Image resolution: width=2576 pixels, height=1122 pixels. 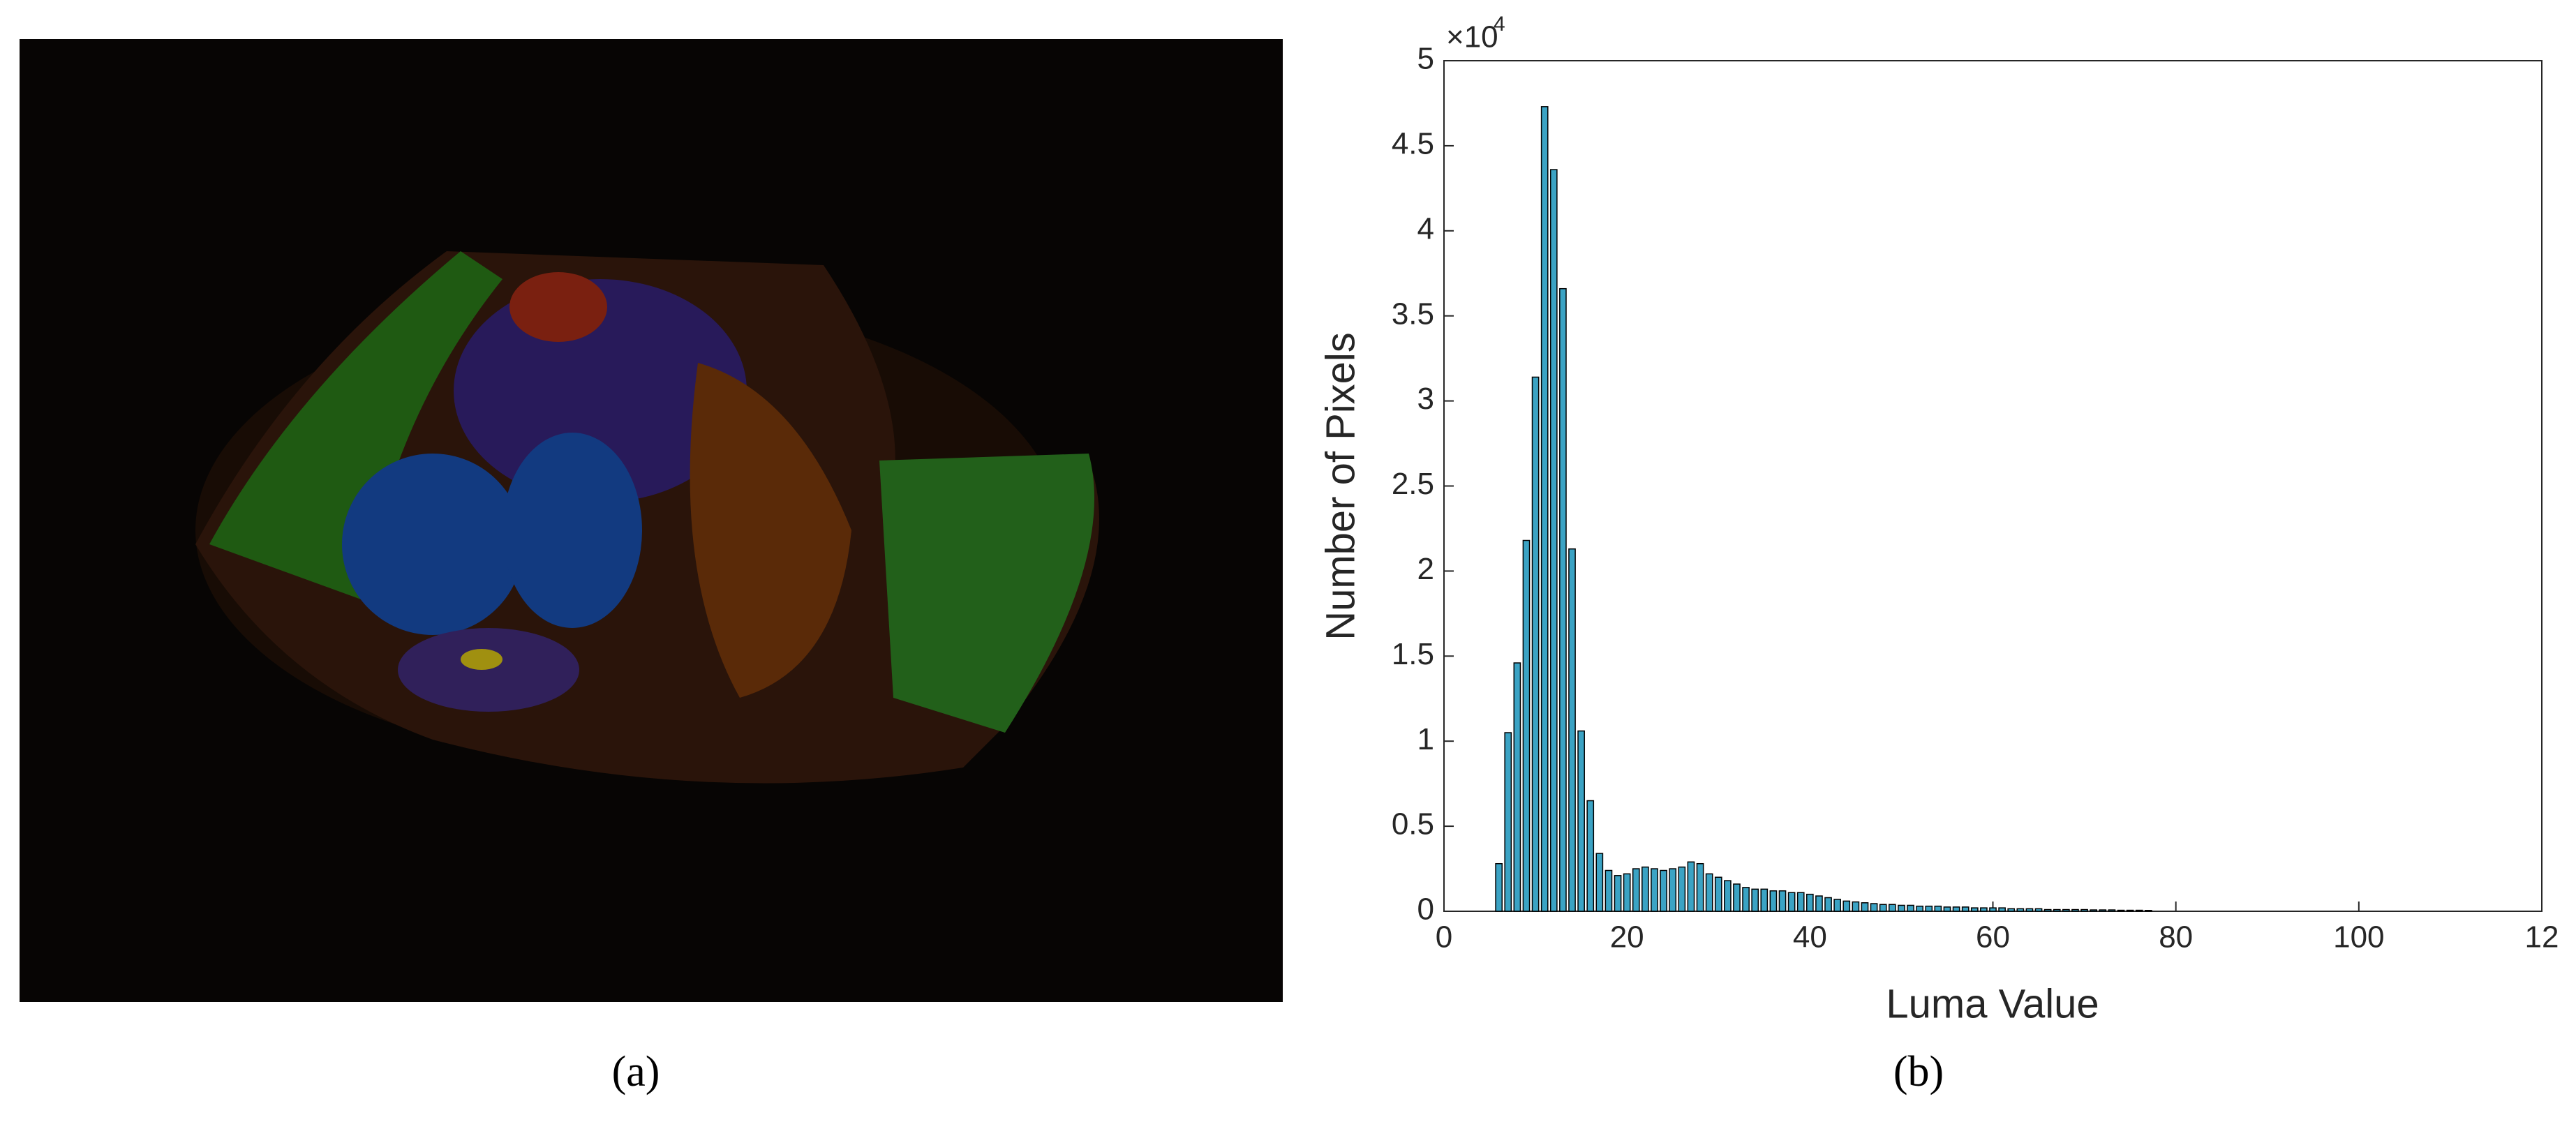 I want to click on x-tick-label: 40, so click(x=1810, y=937).